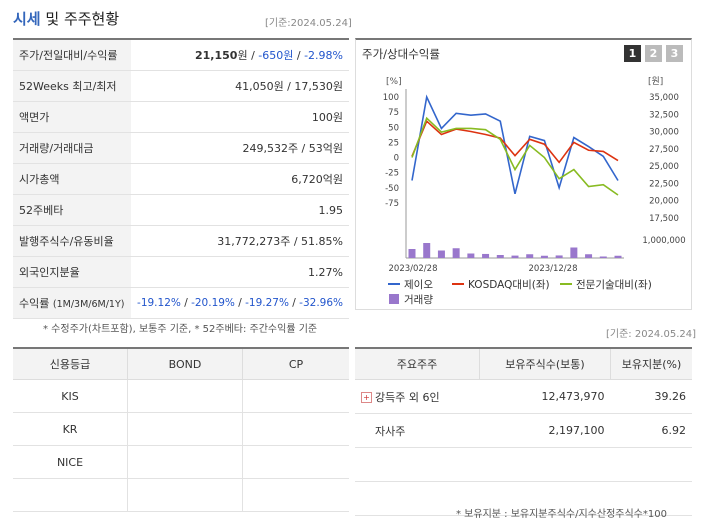  What do you see at coordinates (70, 364) in the screenshot?
I see `col-rating: 신용등급` at bounding box center [70, 364].